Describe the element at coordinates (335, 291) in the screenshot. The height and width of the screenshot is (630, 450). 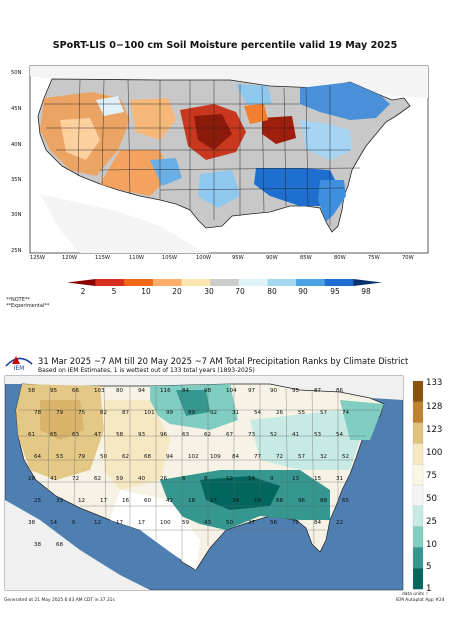
I see `top-cb-label-95: 95` at that location.